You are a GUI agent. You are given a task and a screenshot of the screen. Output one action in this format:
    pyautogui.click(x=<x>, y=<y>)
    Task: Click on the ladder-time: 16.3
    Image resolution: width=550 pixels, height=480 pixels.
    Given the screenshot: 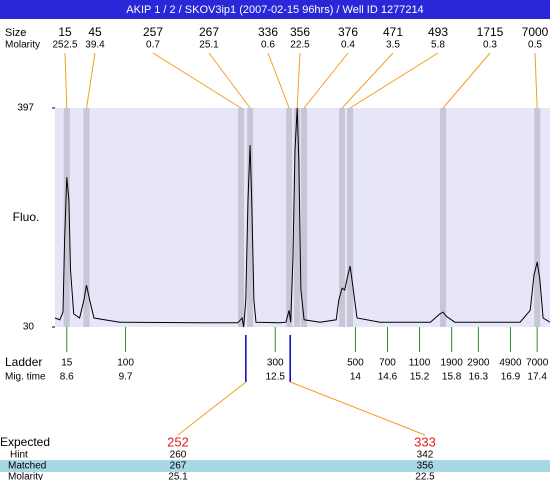 What is the action you would take?
    pyautogui.click(x=479, y=377)
    